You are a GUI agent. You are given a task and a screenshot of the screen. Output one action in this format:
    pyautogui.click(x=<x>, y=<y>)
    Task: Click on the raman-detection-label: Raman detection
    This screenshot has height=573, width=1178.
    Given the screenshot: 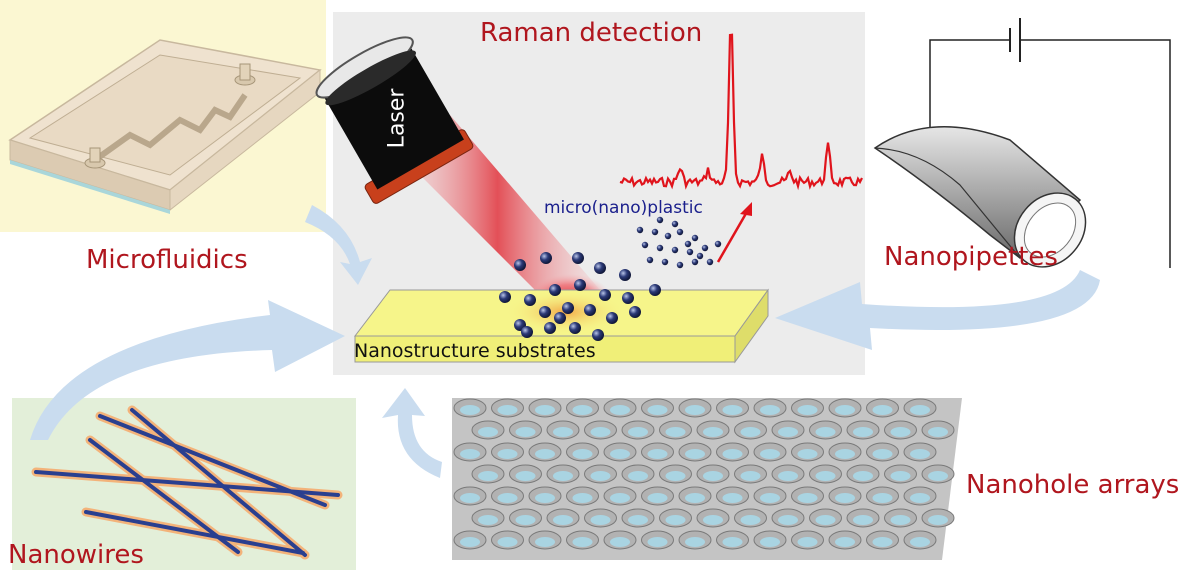 What is the action you would take?
    pyautogui.click(x=591, y=33)
    